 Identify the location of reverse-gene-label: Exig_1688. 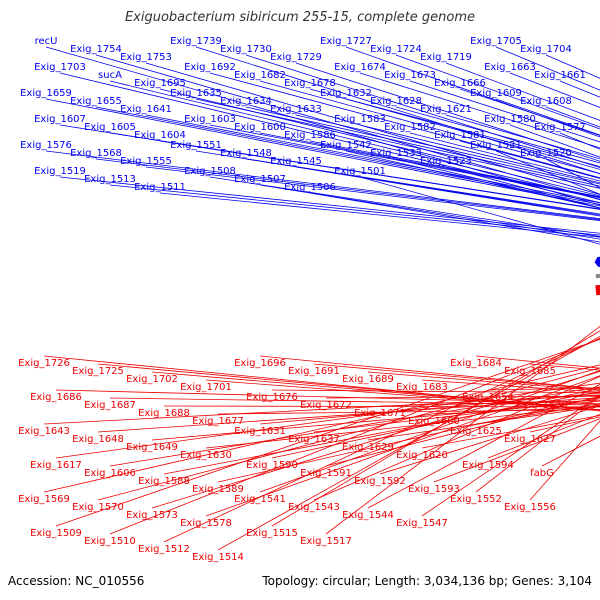
(164, 413).